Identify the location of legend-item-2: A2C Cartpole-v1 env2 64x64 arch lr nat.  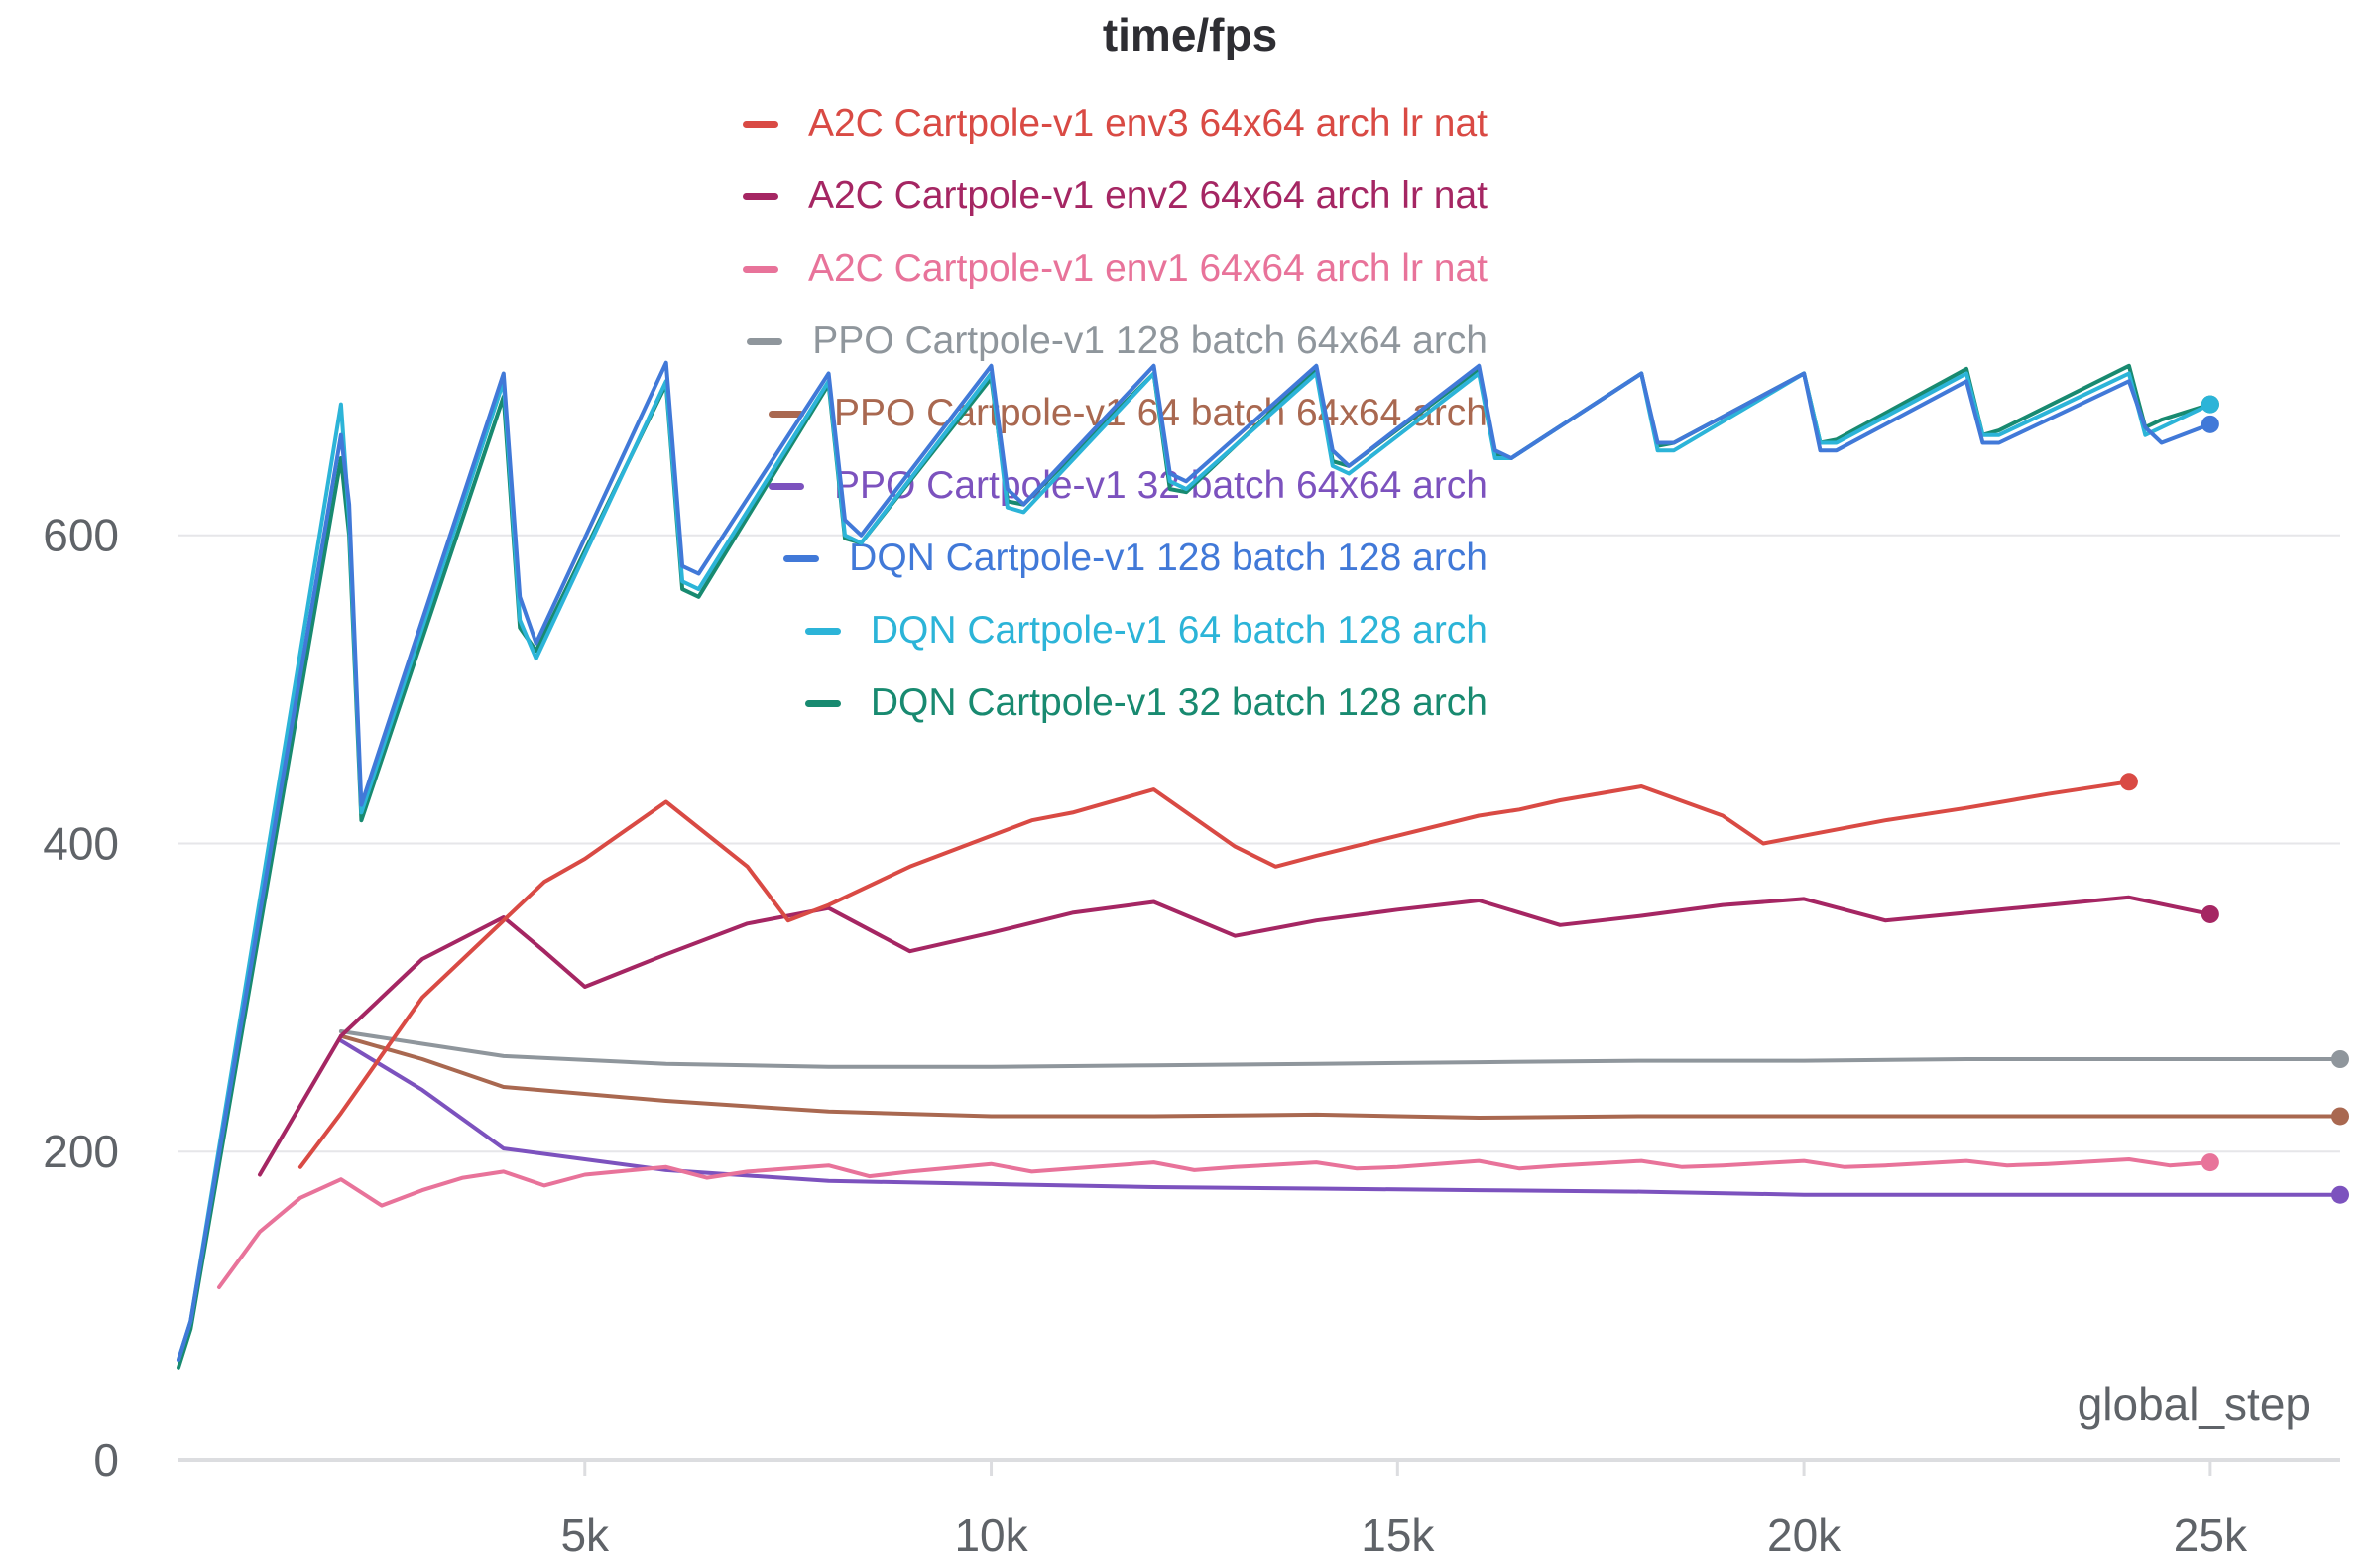
(1115, 197).